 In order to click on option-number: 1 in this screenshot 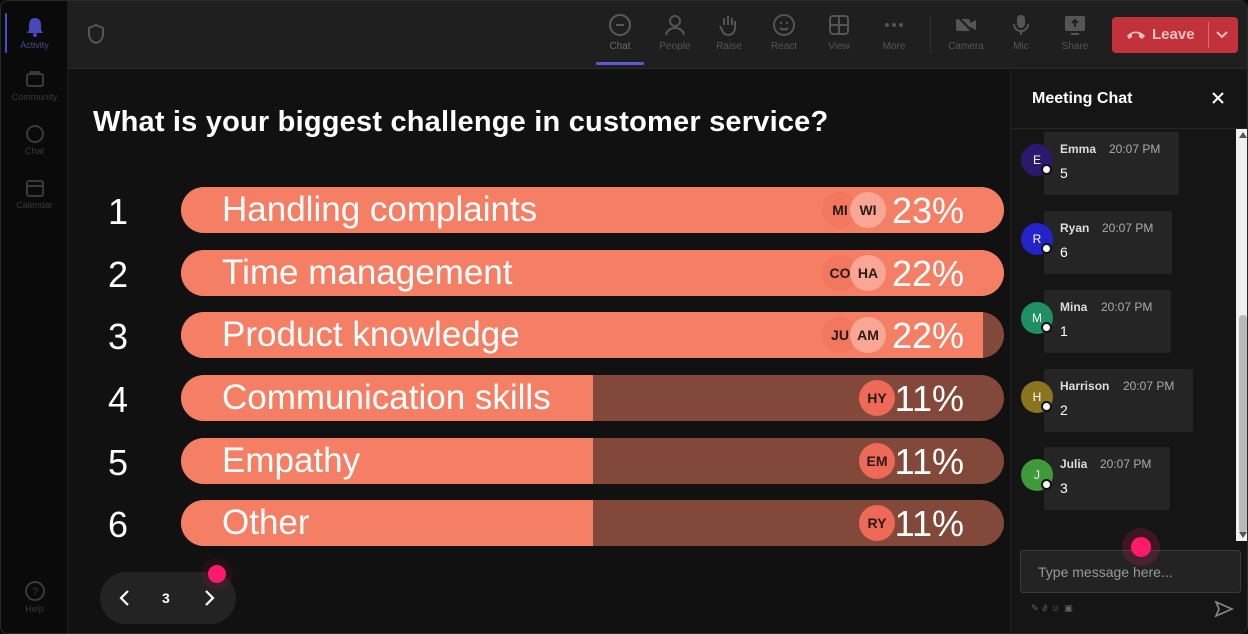, I will do `click(118, 211)`.